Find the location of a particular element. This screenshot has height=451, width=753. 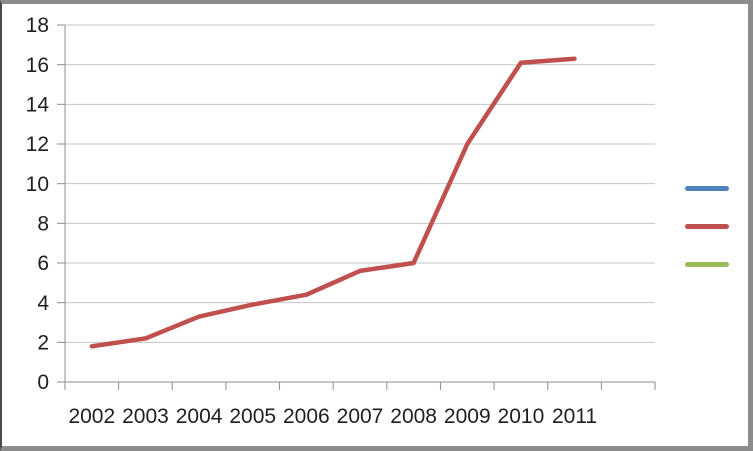

chart-legend is located at coordinates (708, 225).